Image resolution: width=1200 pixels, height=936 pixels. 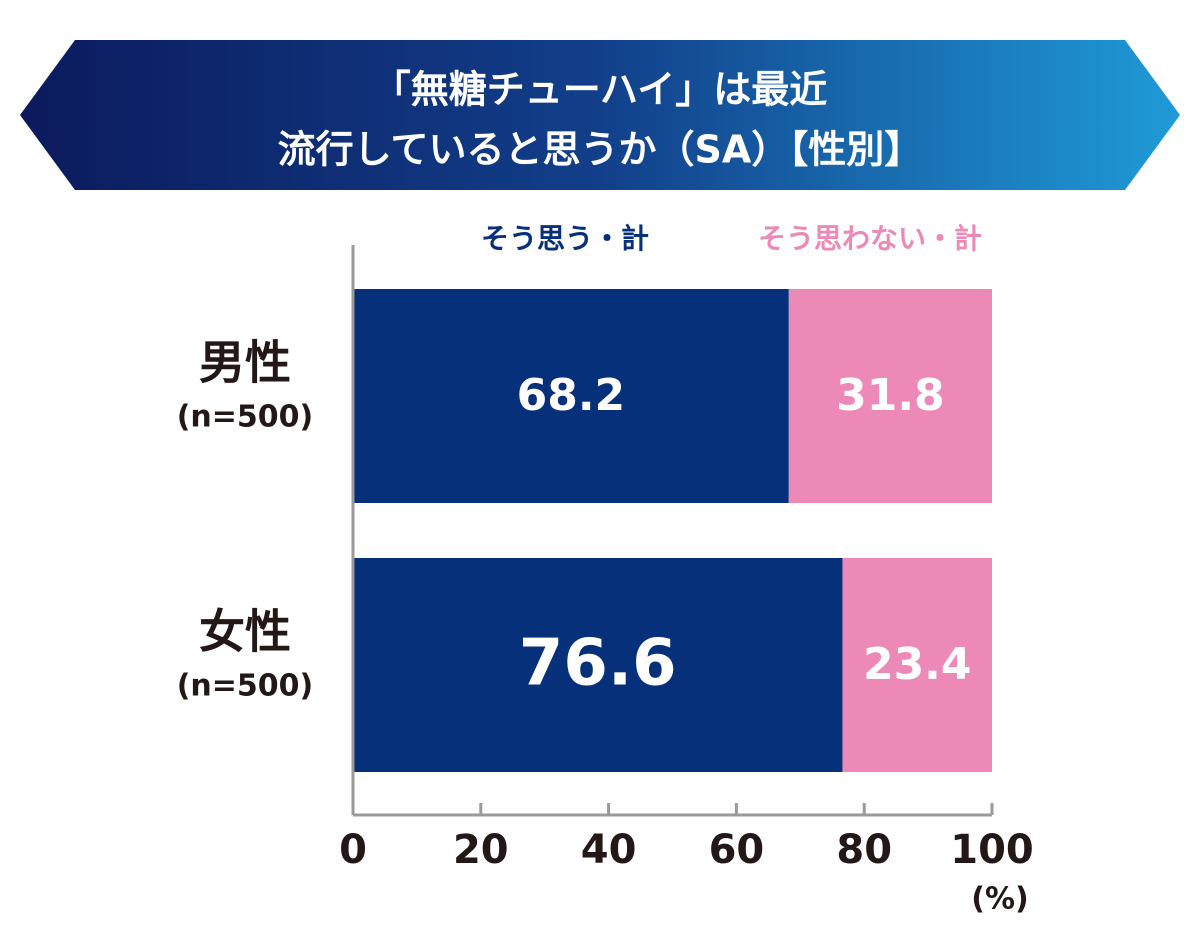 What do you see at coordinates (992, 850) in the screenshot?
I see `x-tick-label: 100` at bounding box center [992, 850].